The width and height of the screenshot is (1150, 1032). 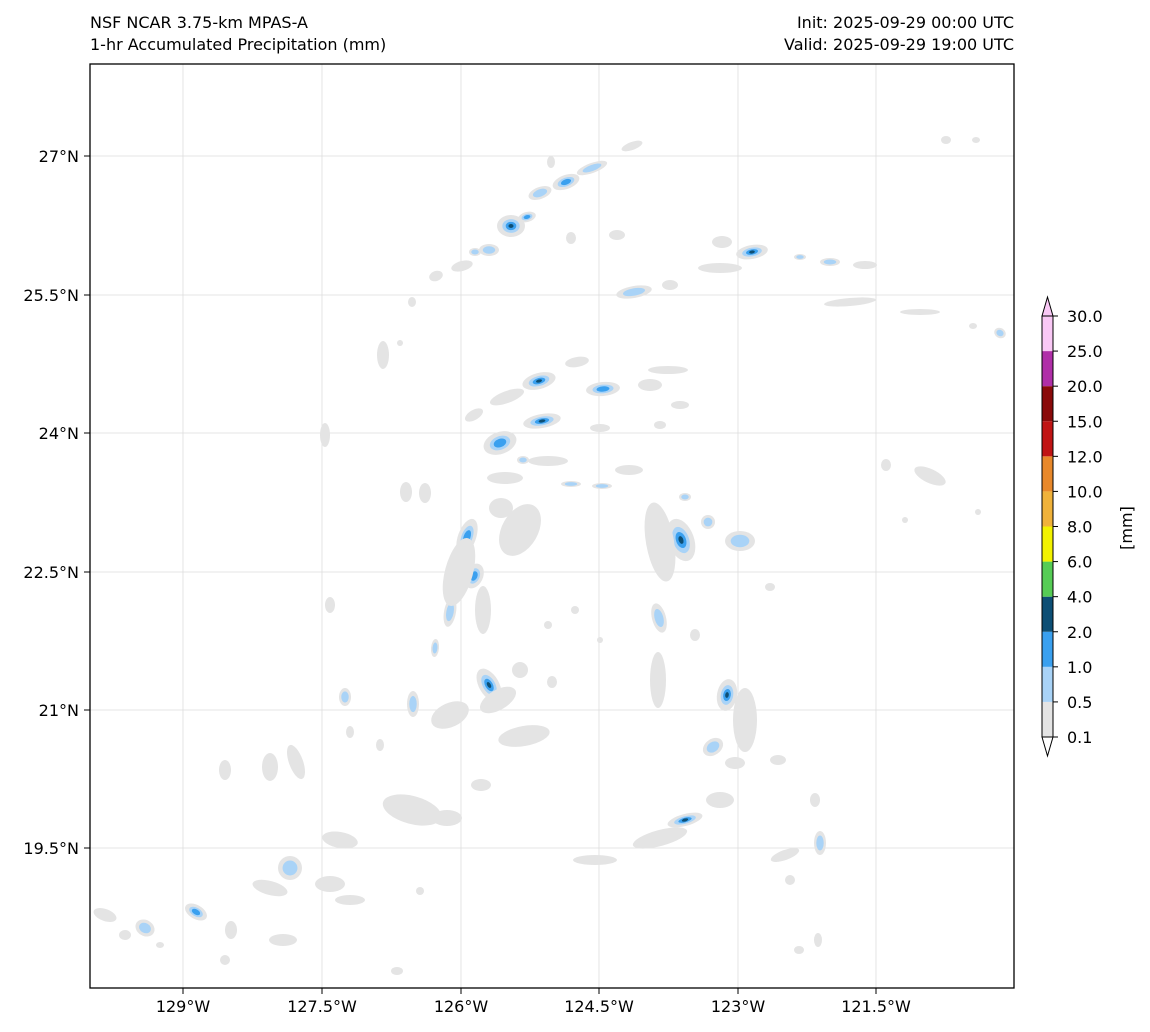 What do you see at coordinates (51, 848) in the screenshot?
I see `lat-tick-label: 19.5°N` at bounding box center [51, 848].